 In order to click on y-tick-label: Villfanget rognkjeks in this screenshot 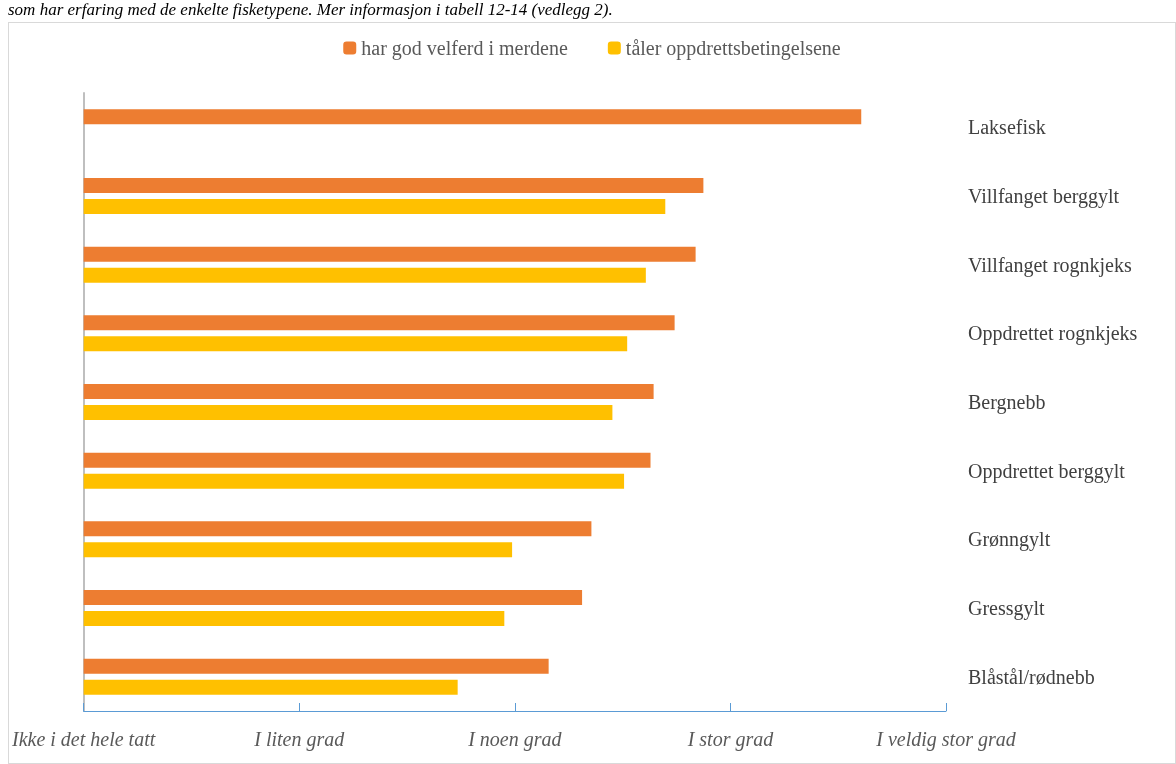, I will do `click(1050, 265)`.